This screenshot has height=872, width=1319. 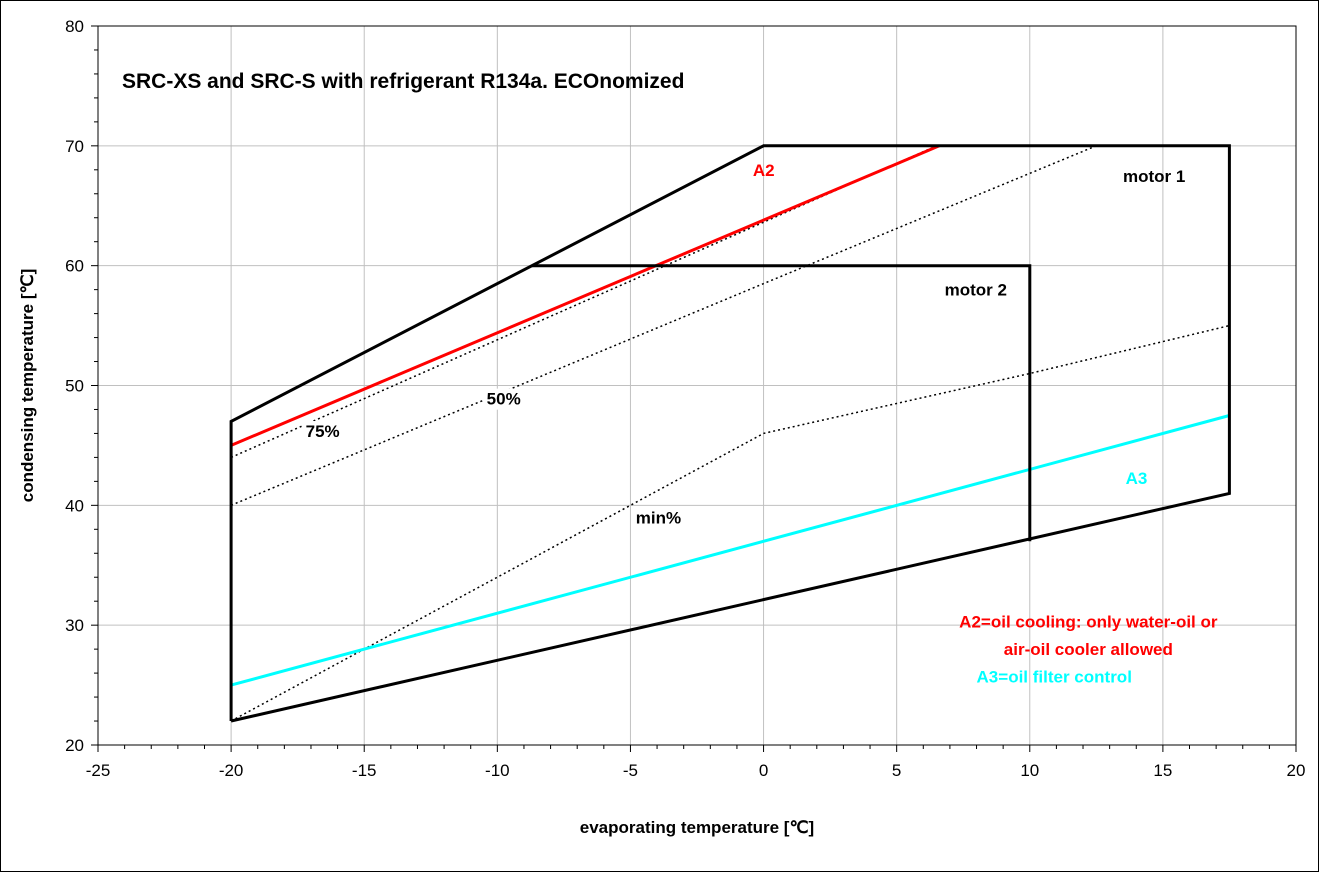 I want to click on x-tick-label: 10, so click(x=1029, y=770).